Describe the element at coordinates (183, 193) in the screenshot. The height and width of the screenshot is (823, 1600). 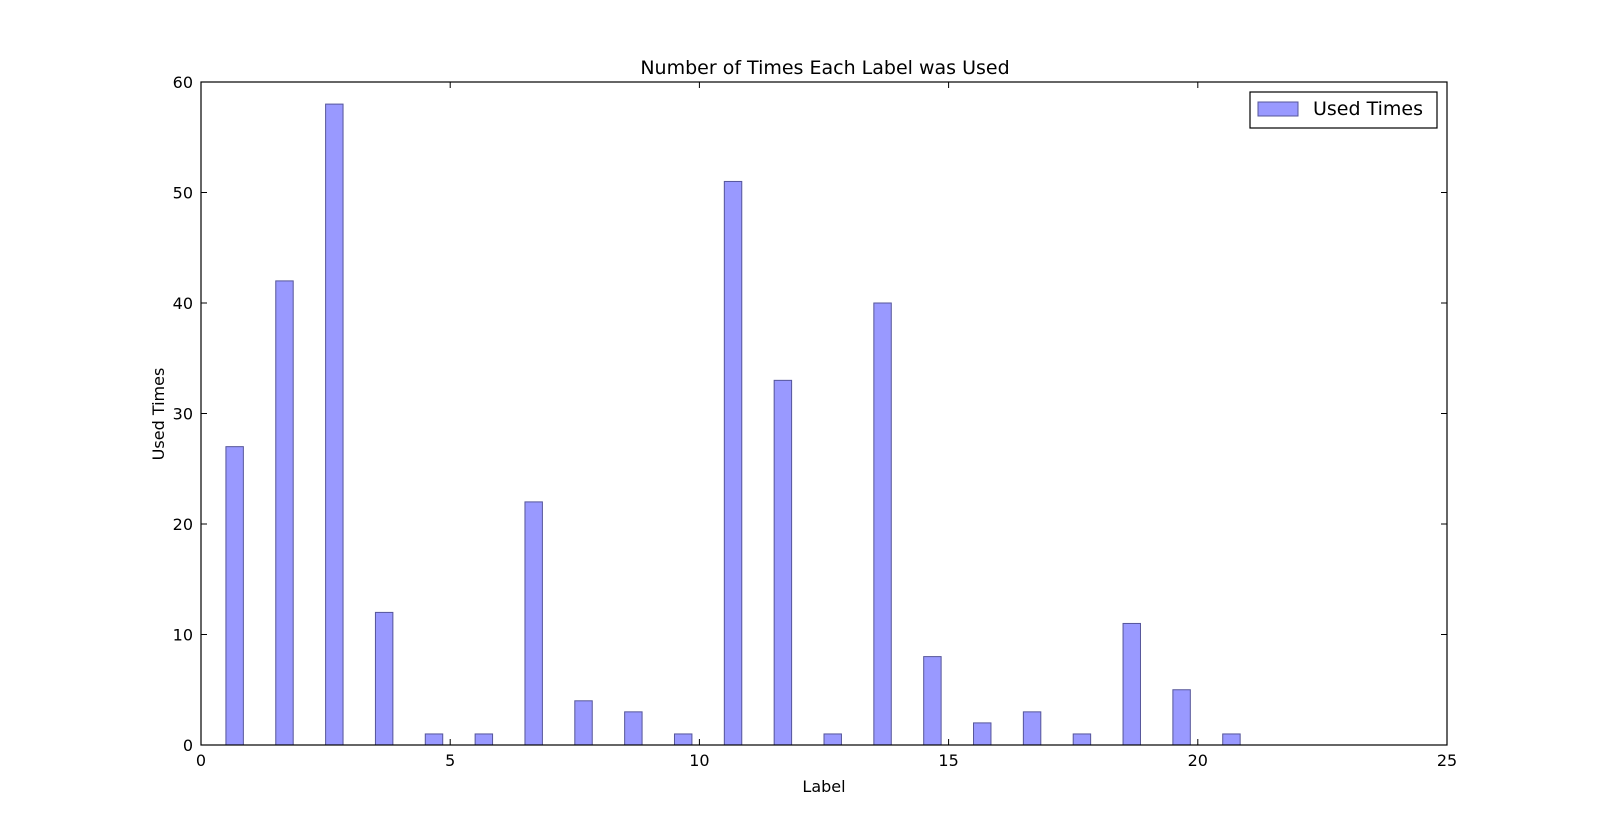
I see `y-tick-label: 50` at that location.